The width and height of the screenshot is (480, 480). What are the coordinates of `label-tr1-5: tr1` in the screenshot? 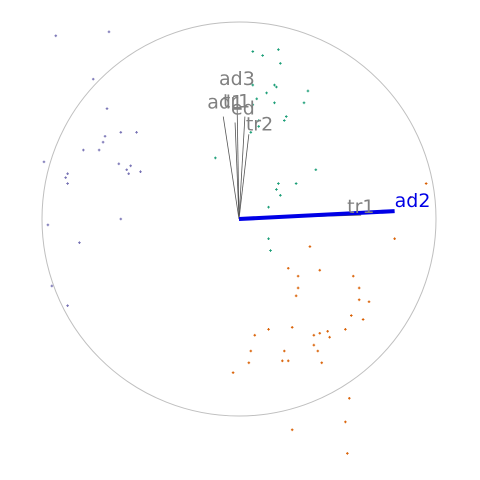 It's located at (360, 207).